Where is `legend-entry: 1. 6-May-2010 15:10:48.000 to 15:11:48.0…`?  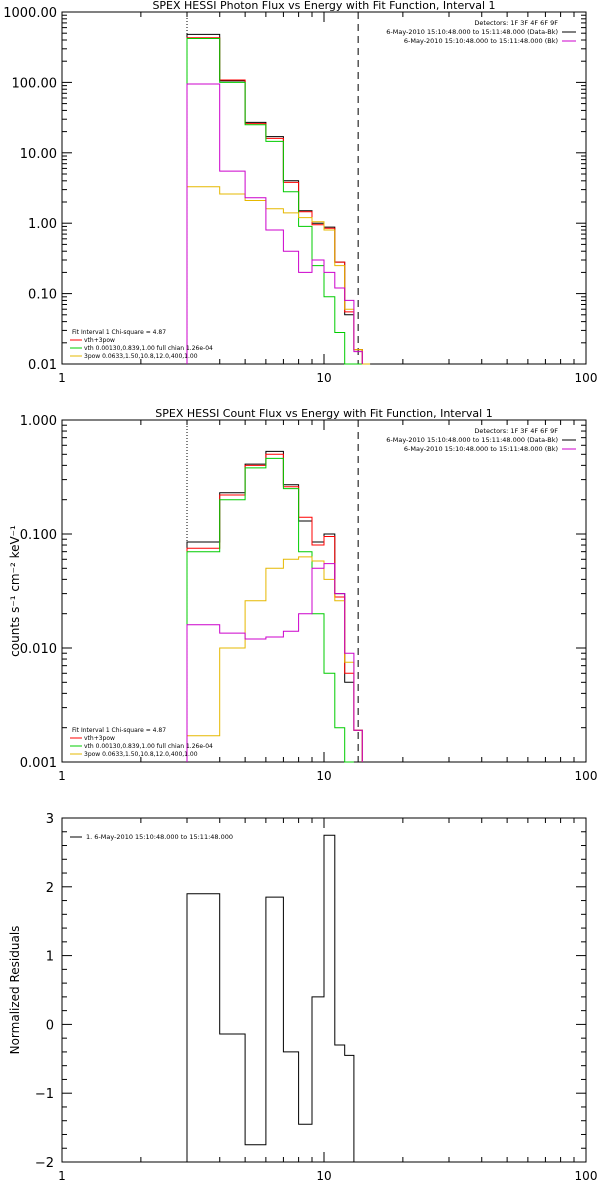 legend-entry: 1. 6-May-2010 15:10:48.000 to 15:11:48.0… is located at coordinates (159, 837).